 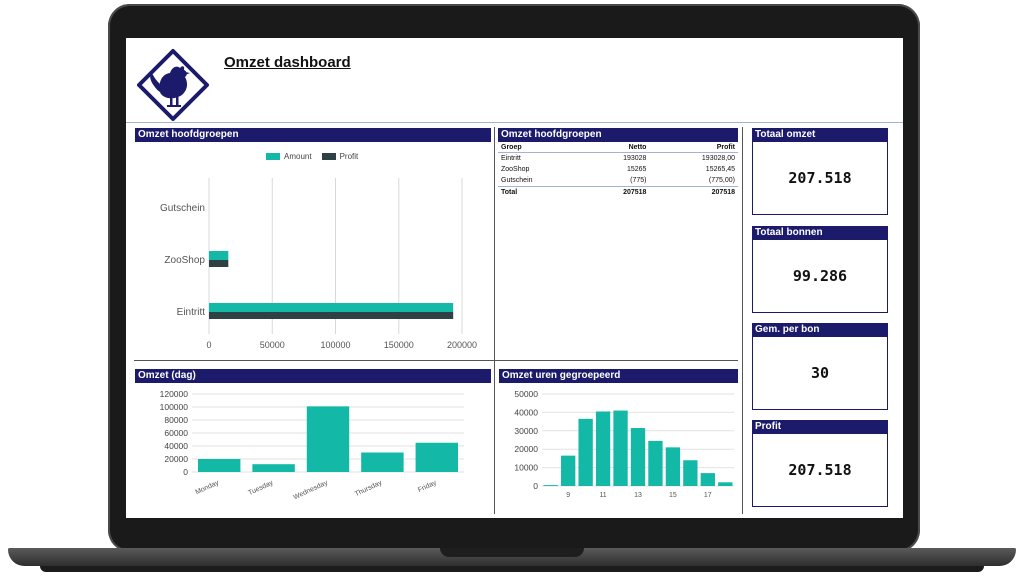 I want to click on kpi-title: Profit, so click(x=820, y=427).